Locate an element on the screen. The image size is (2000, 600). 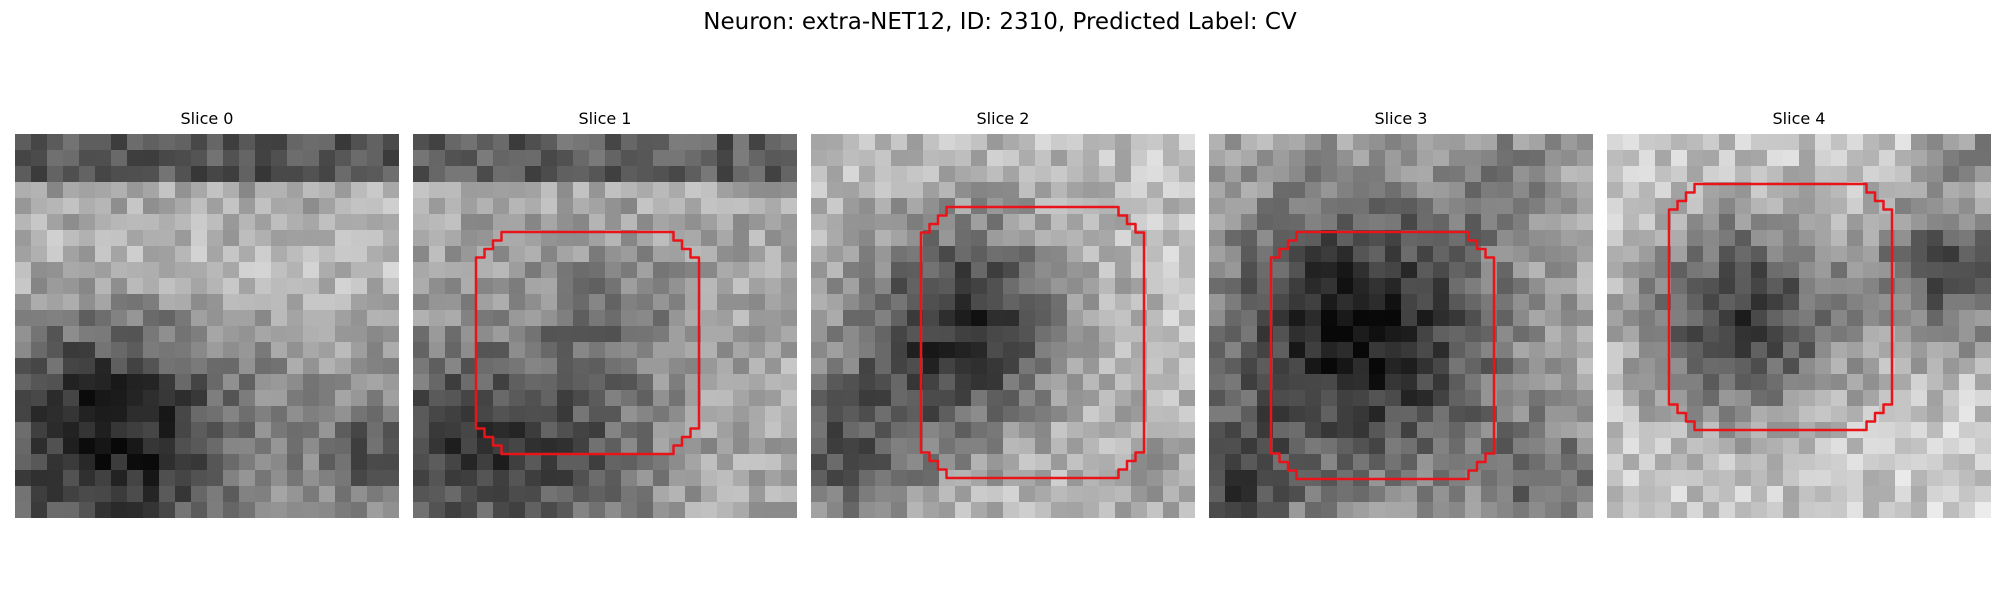
slice-title: Slice 2 is located at coordinates (1003, 118).